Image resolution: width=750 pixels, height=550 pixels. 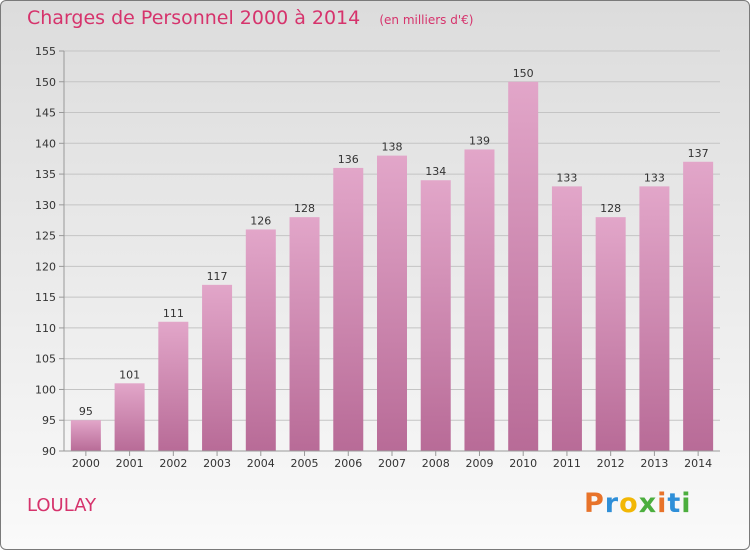 I want to click on y-tick-label: 155, so click(x=45, y=51).